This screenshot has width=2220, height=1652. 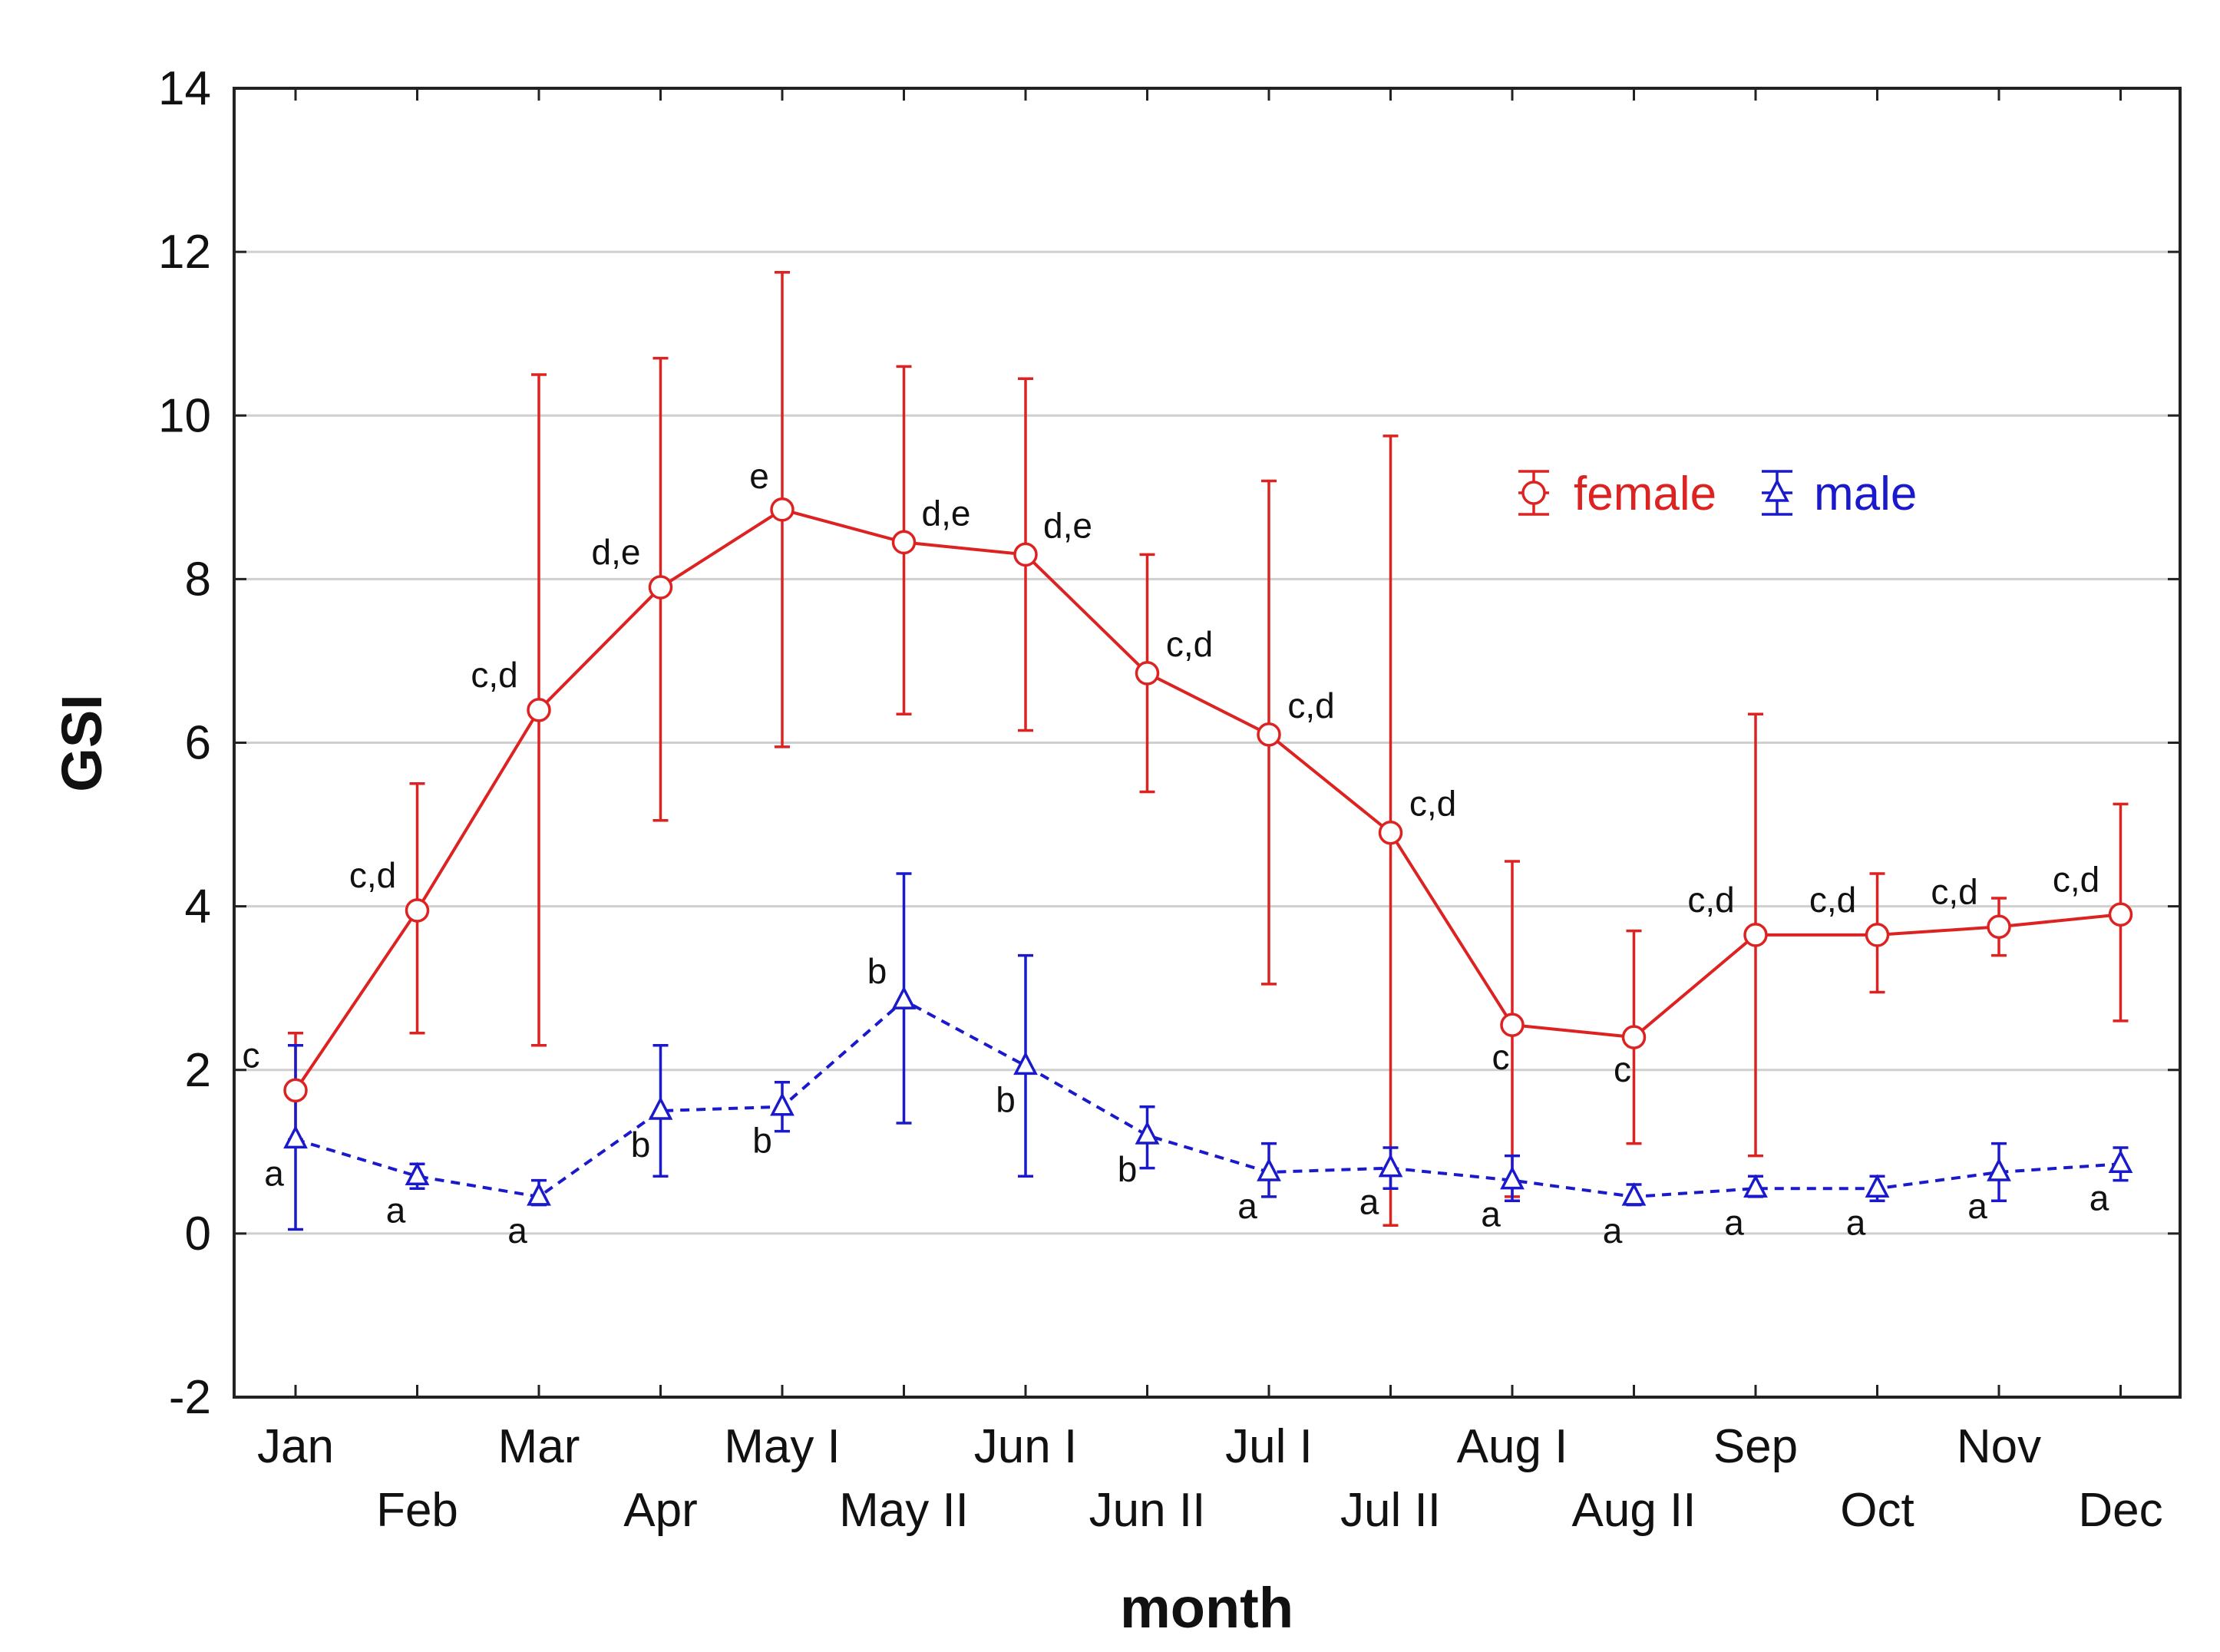 What do you see at coordinates (198, 1070) in the screenshot?
I see `y-tick-label: 2` at bounding box center [198, 1070].